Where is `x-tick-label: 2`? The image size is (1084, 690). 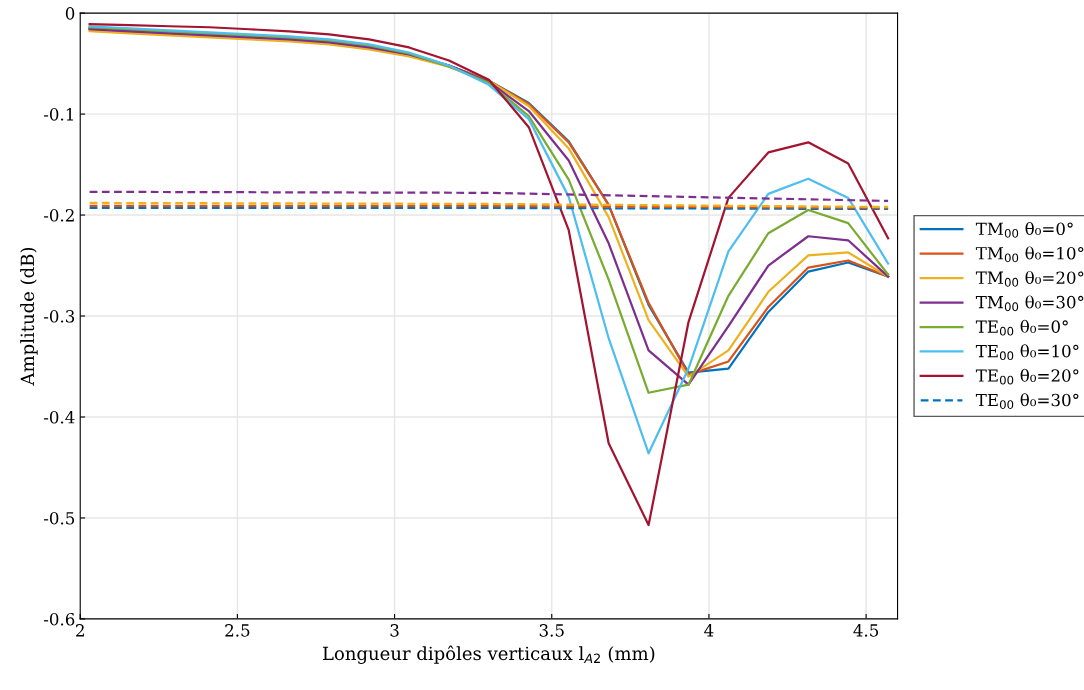 x-tick-label: 2 is located at coordinates (80, 630).